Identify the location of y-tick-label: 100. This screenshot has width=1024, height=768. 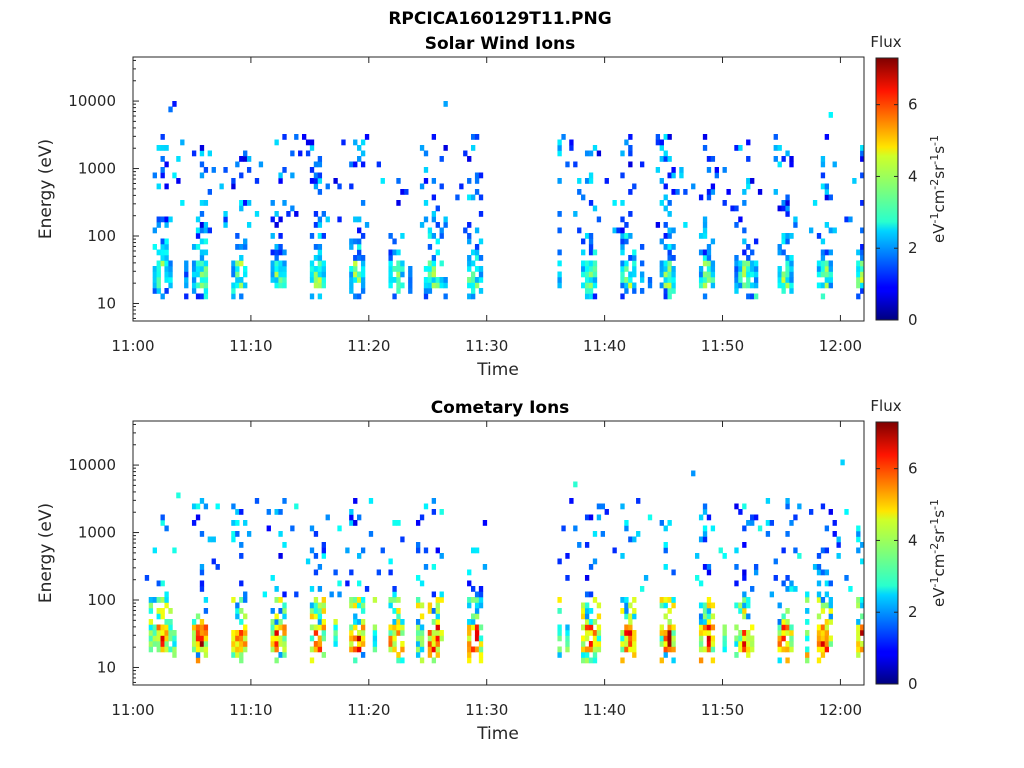
(101, 236).